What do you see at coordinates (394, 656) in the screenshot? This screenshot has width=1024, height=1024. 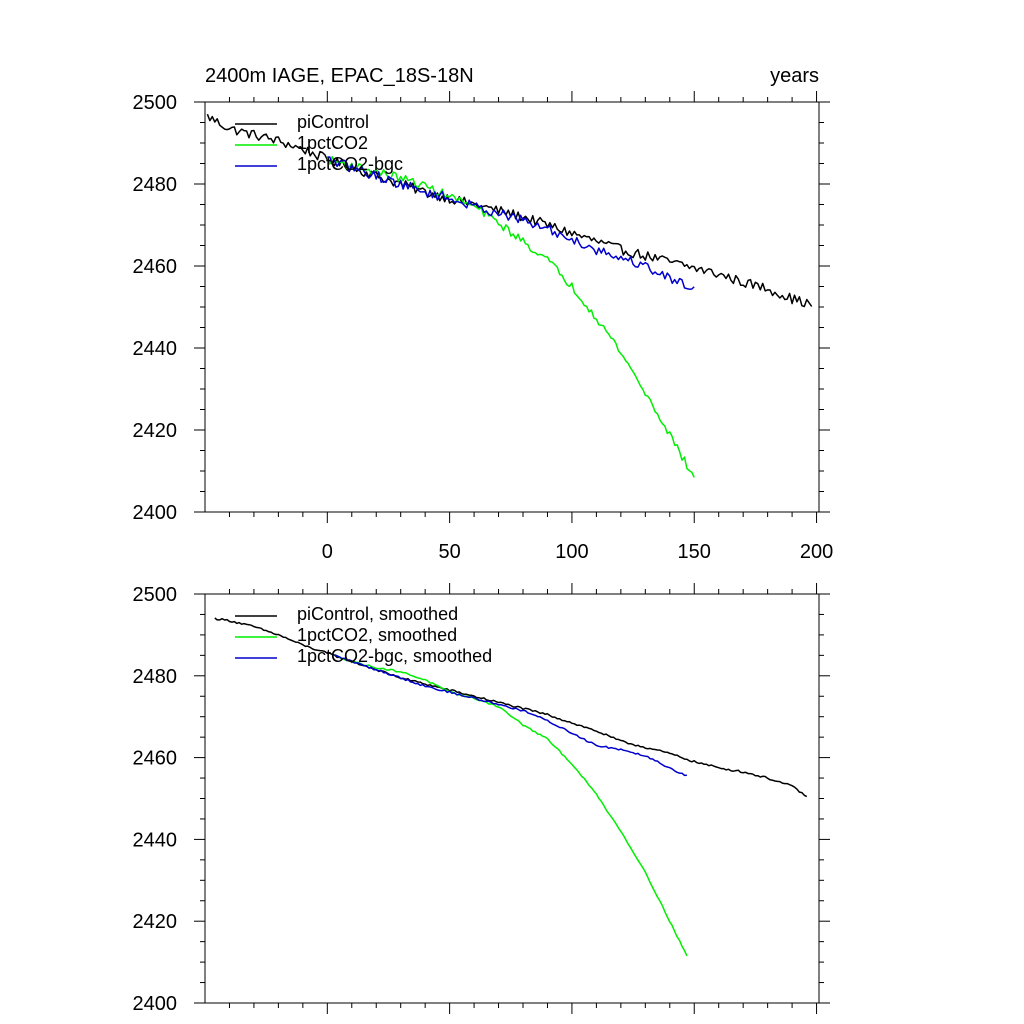 I see `legend-label: 1pctCO2-bgc, smoothed` at bounding box center [394, 656].